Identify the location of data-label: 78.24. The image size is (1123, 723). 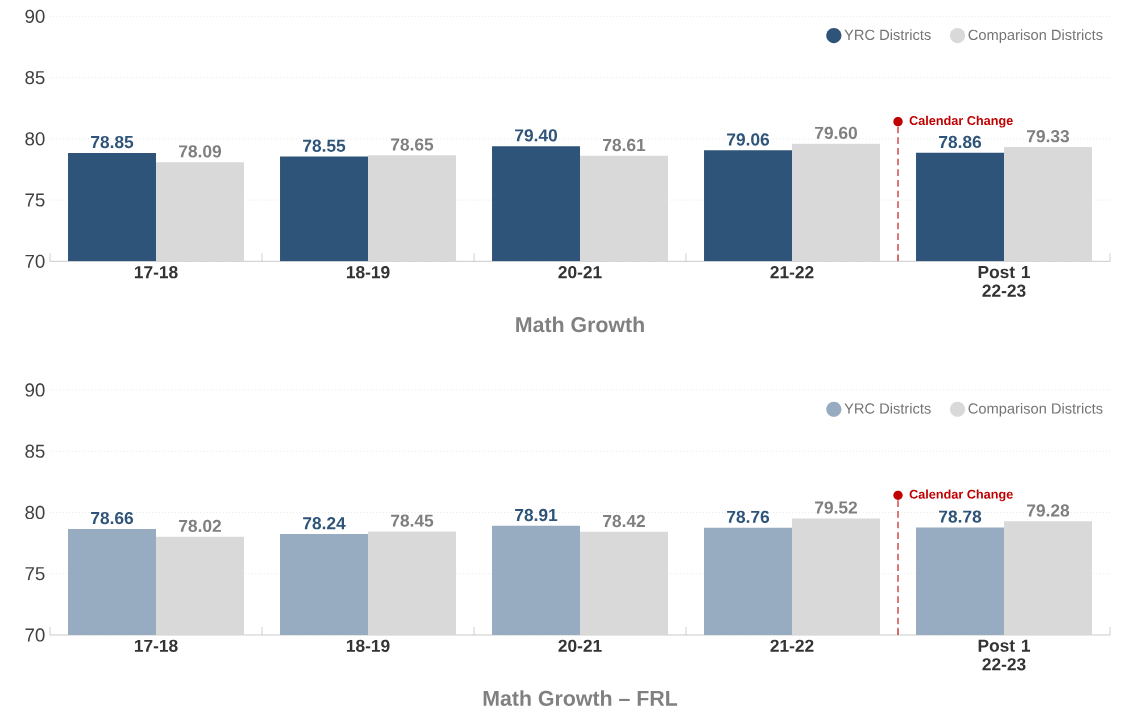
(324, 523).